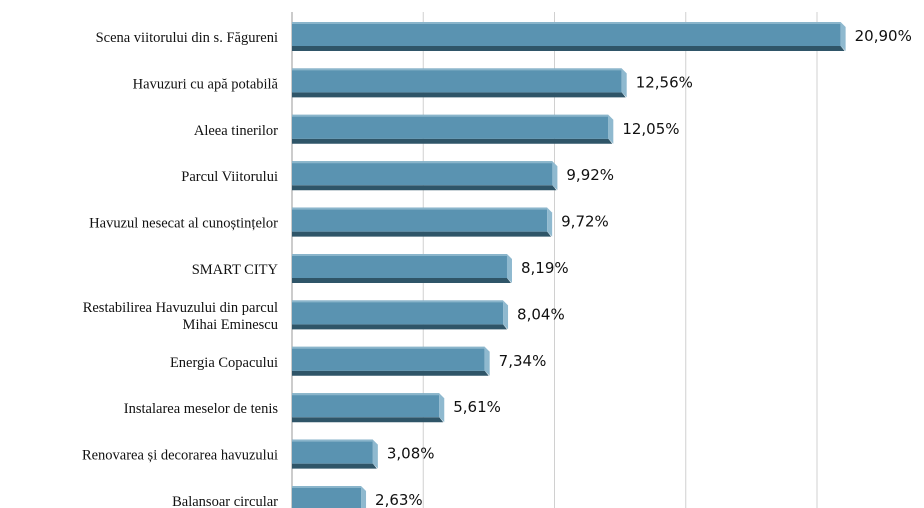 This screenshot has height=508, width=924. I want to click on value-label: 8,19%, so click(545, 268).